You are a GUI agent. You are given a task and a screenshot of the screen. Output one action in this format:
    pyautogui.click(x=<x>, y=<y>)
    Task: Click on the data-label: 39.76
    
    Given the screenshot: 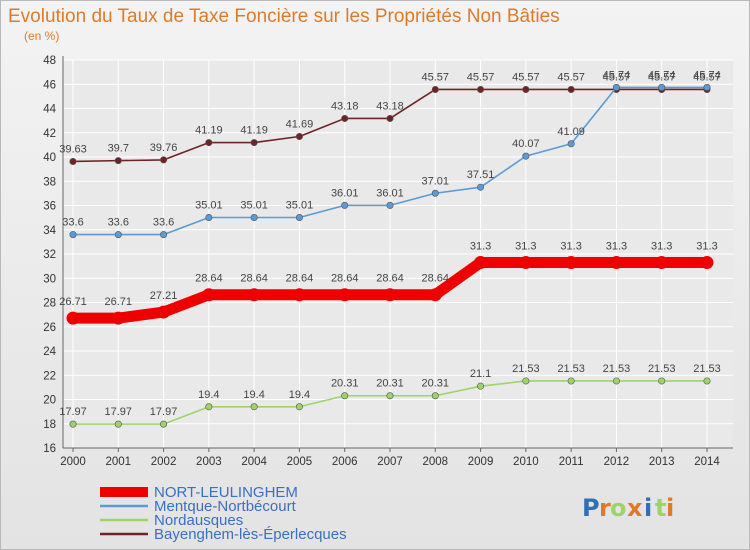 What is the action you would take?
    pyautogui.click(x=164, y=148)
    